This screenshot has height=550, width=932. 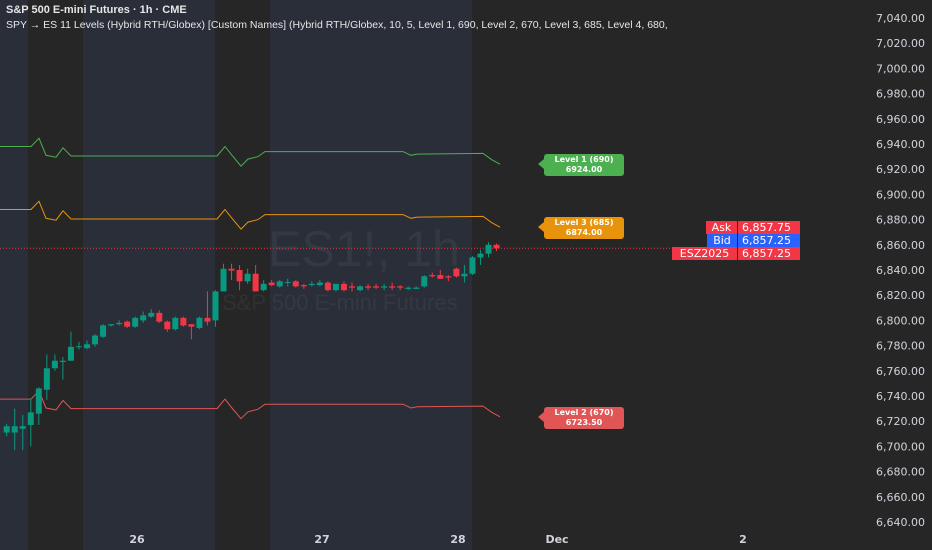 What do you see at coordinates (900, 43) in the screenshot?
I see `price-tick: 7,020.00` at bounding box center [900, 43].